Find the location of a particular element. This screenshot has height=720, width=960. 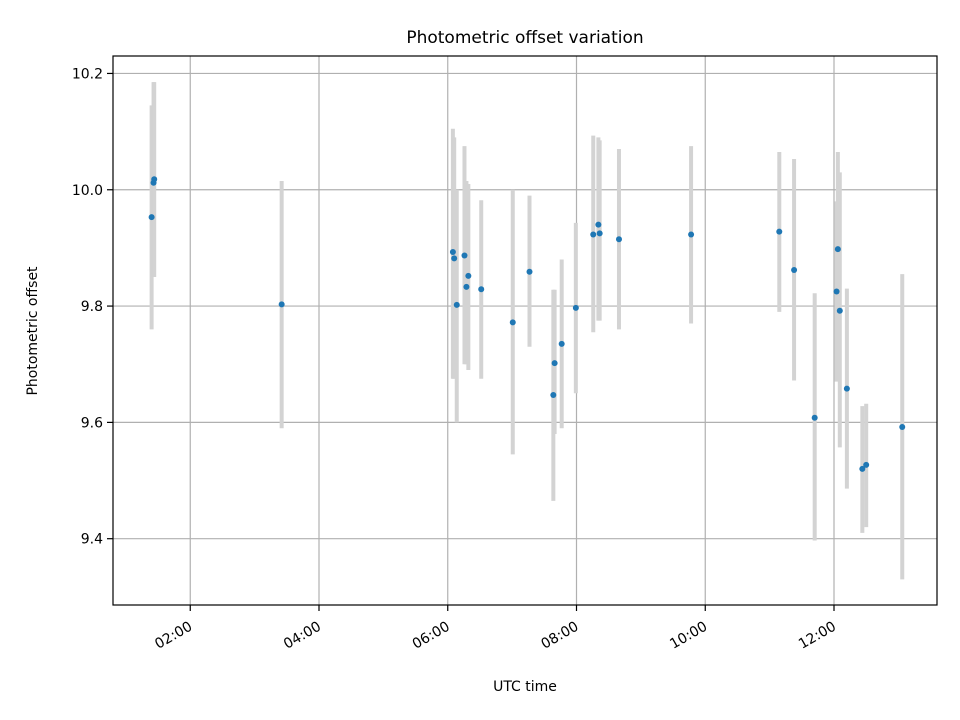

x-tick-label: 10:00 is located at coordinates (688, 636).